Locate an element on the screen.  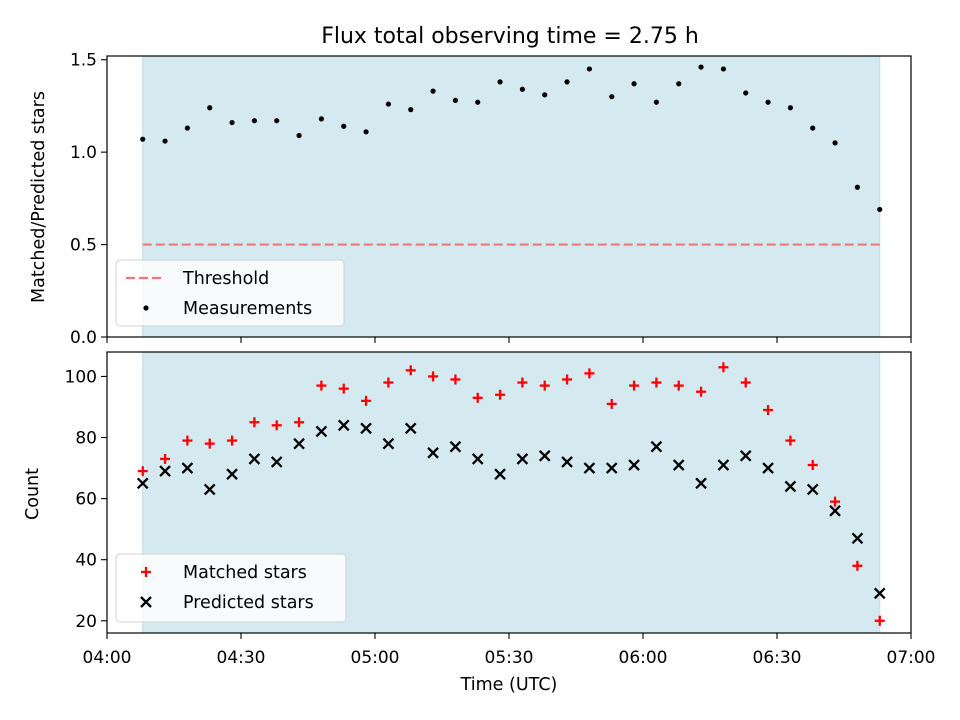
legend-dot-swatch is located at coordinates (146, 308).